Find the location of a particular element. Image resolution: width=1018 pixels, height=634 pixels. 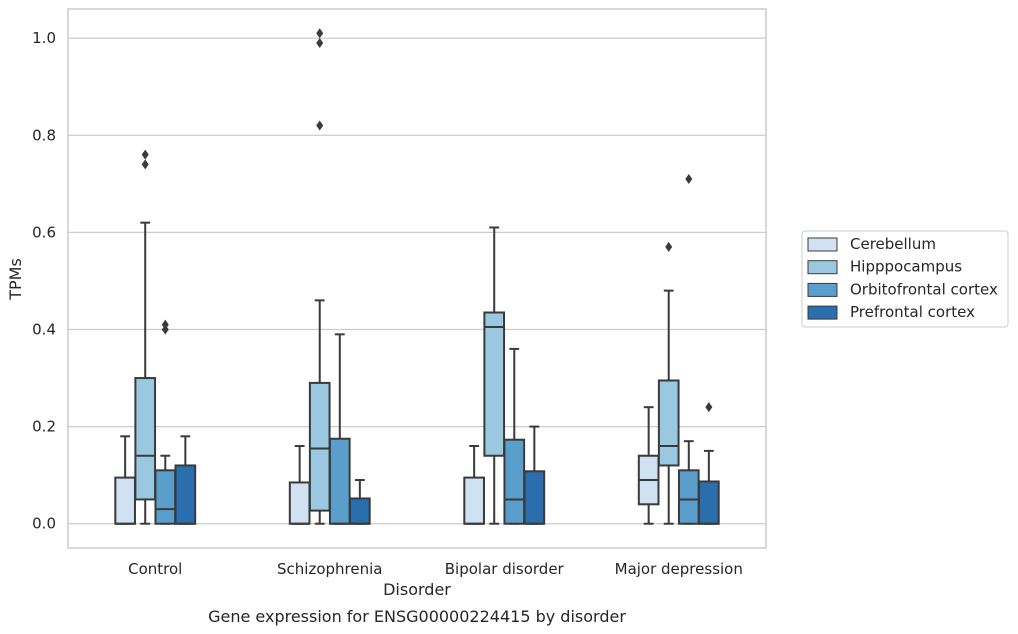

y-tick-labels: 0.0 0.2 0.4 0.6 0.8 1.0 is located at coordinates (44, 281).